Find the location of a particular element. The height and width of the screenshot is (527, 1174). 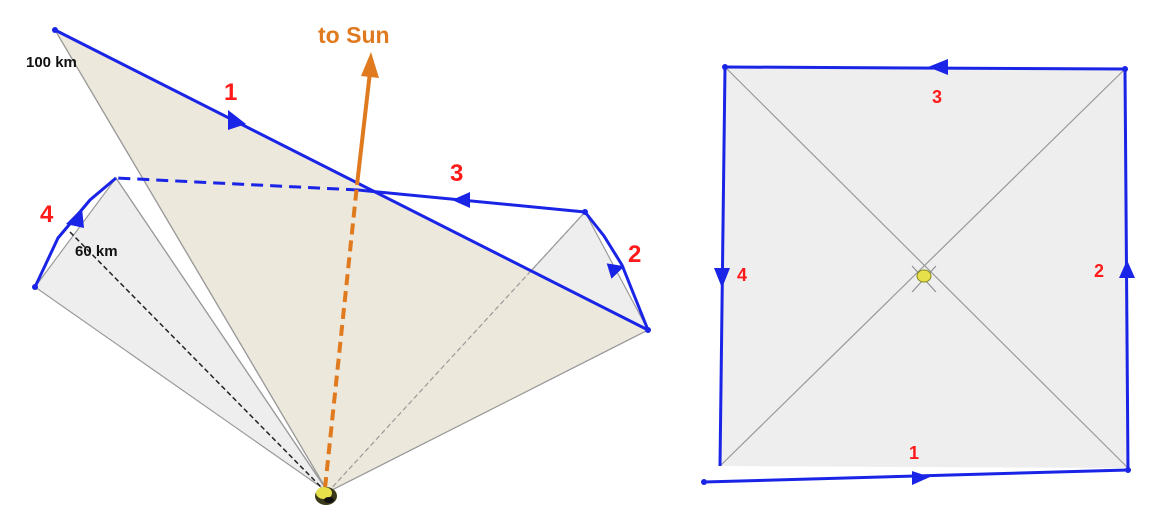

leg-3-path-hidden is located at coordinates (237, 184).